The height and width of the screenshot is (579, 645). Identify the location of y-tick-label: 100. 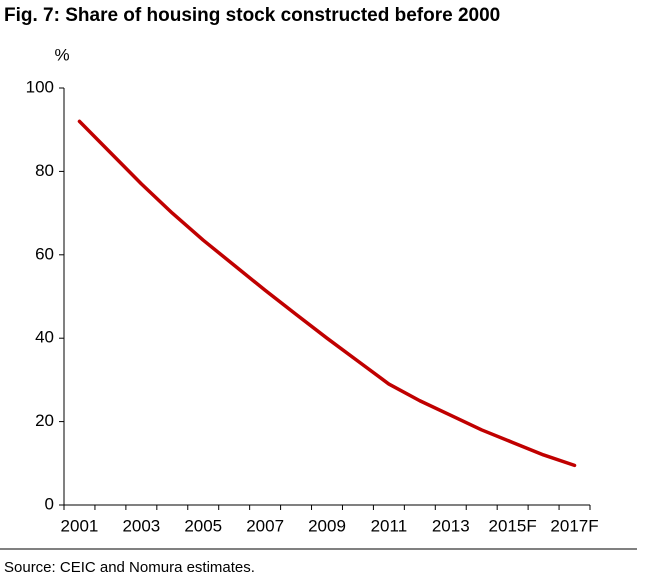
(40, 86).